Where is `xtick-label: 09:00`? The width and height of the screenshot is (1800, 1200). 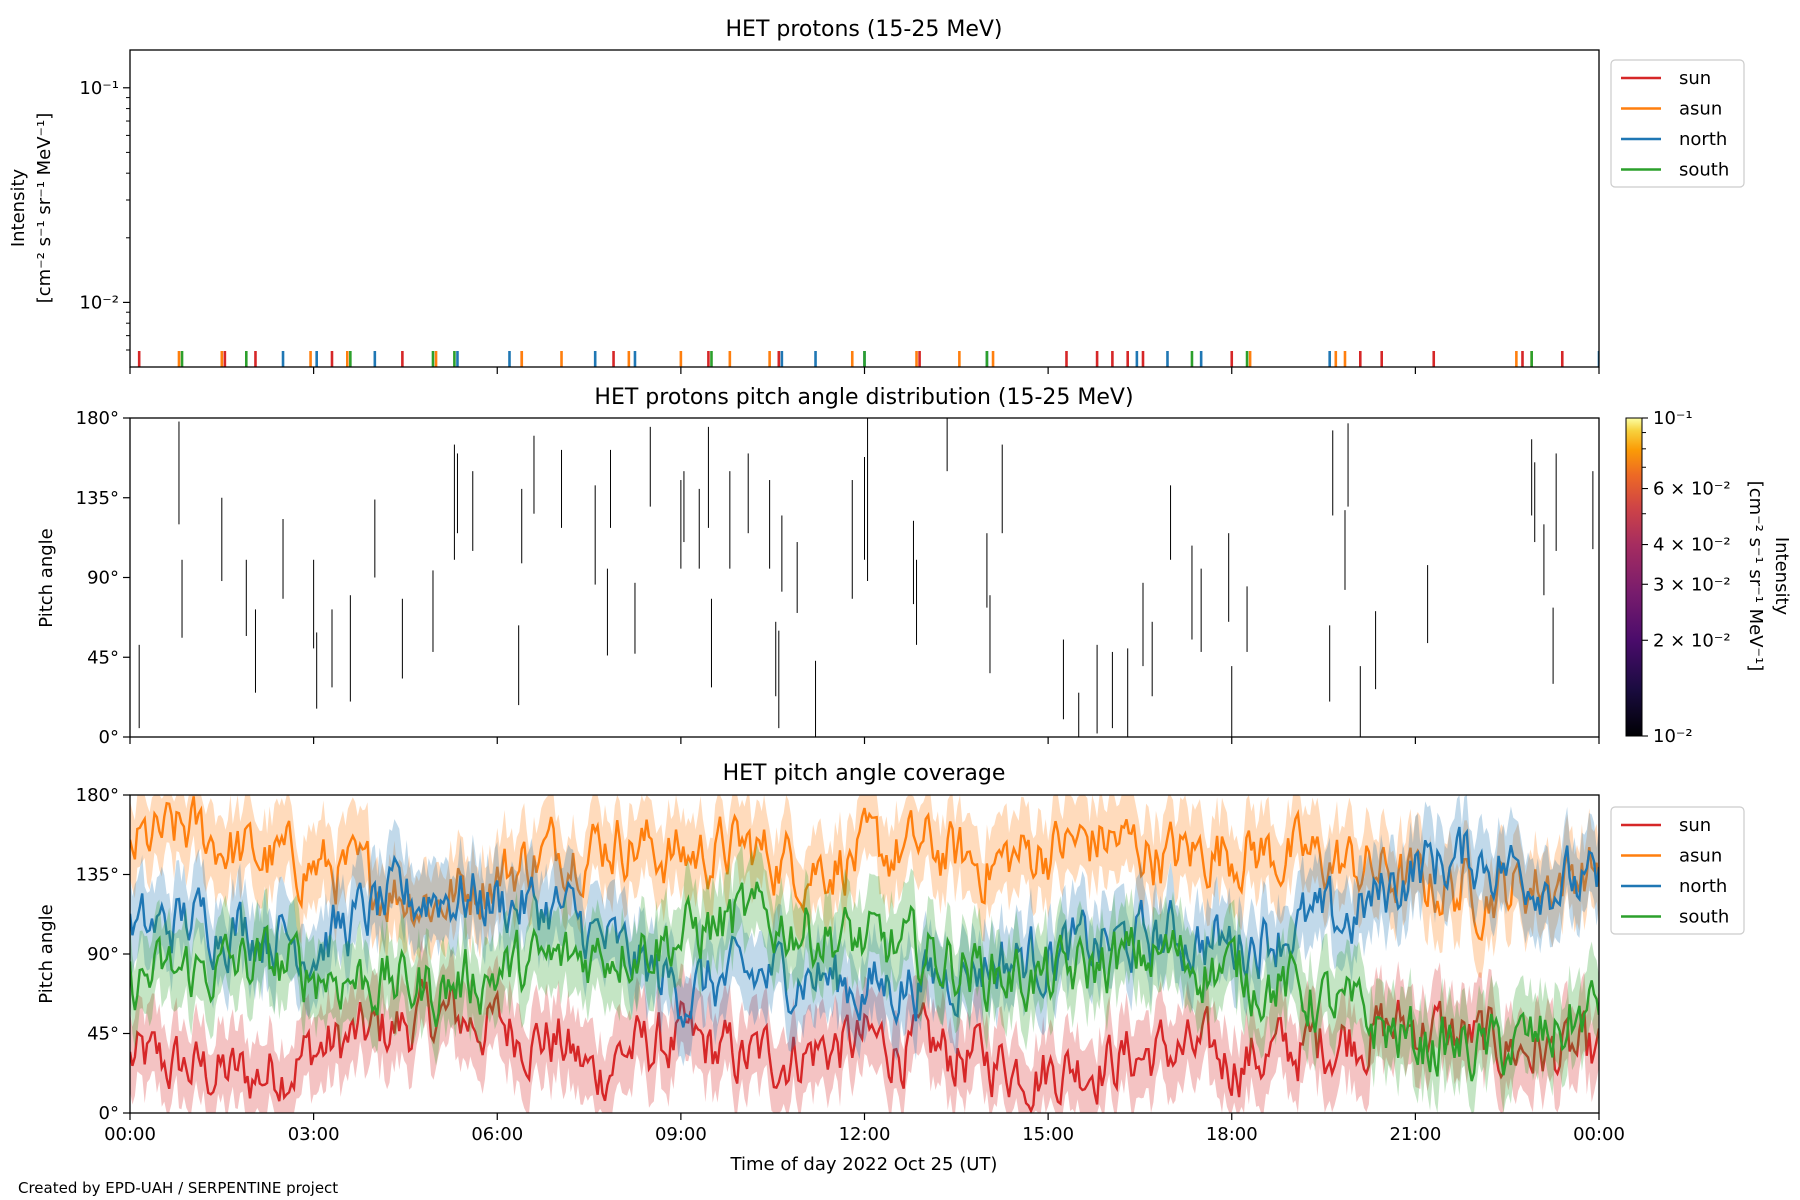 xtick-label: 09:00 is located at coordinates (681, 1134).